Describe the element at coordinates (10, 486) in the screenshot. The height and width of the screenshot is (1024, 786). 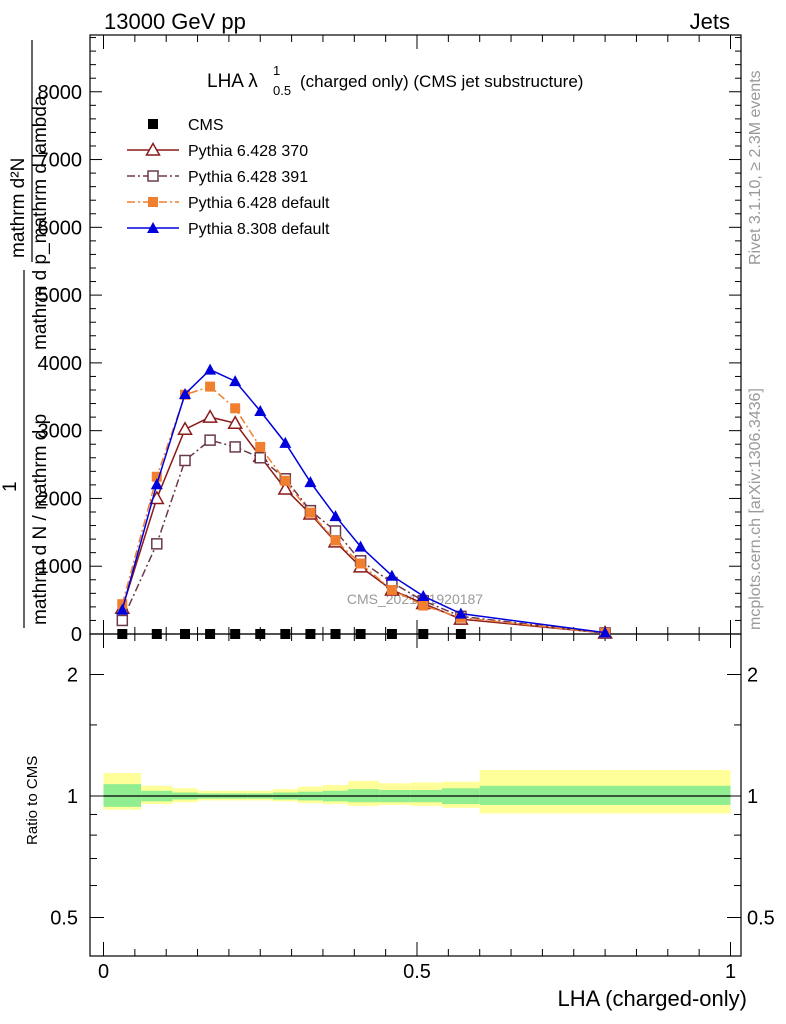
I see `ylabel-one: 1` at that location.